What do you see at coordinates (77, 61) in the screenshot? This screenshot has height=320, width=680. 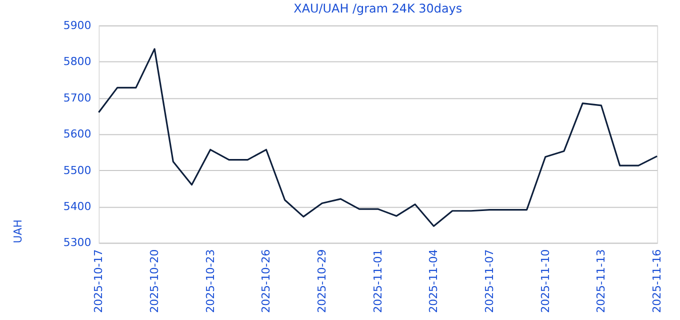 I see `y-tick-label: 5800` at bounding box center [77, 61].